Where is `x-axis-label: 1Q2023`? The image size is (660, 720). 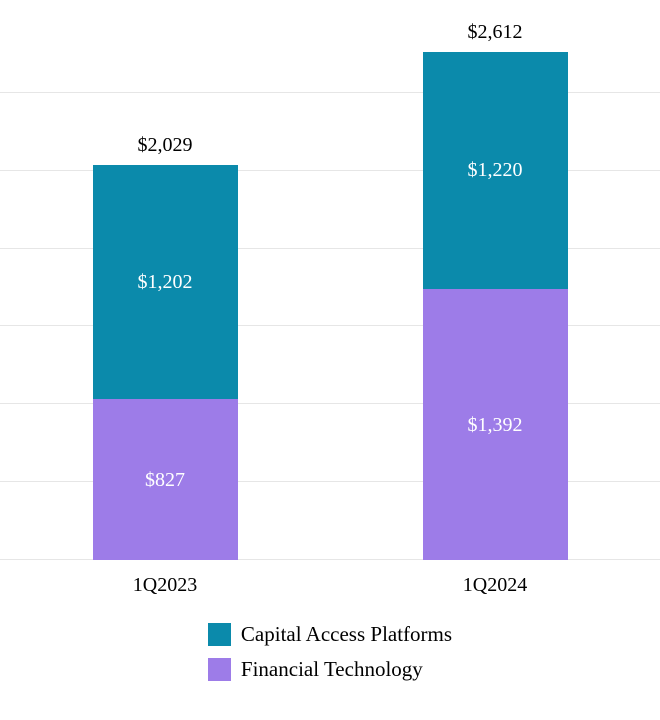 x-axis-label: 1Q2023 is located at coordinates (165, 585).